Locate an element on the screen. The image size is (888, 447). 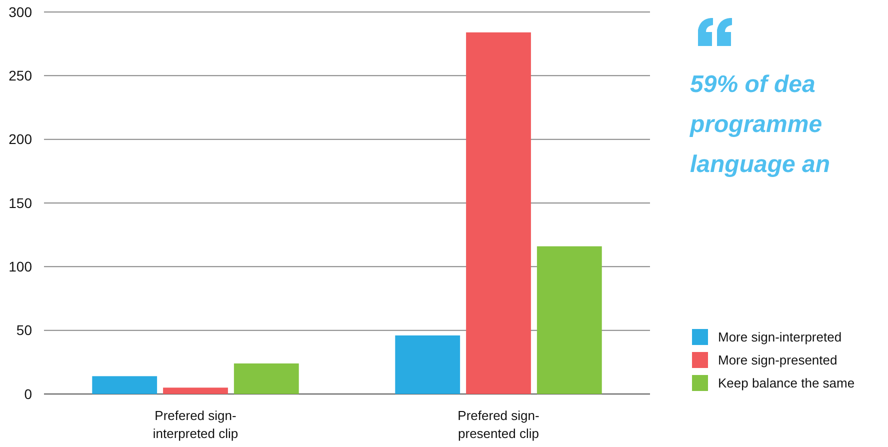
y-tick-label: 50 is located at coordinates (24, 330).